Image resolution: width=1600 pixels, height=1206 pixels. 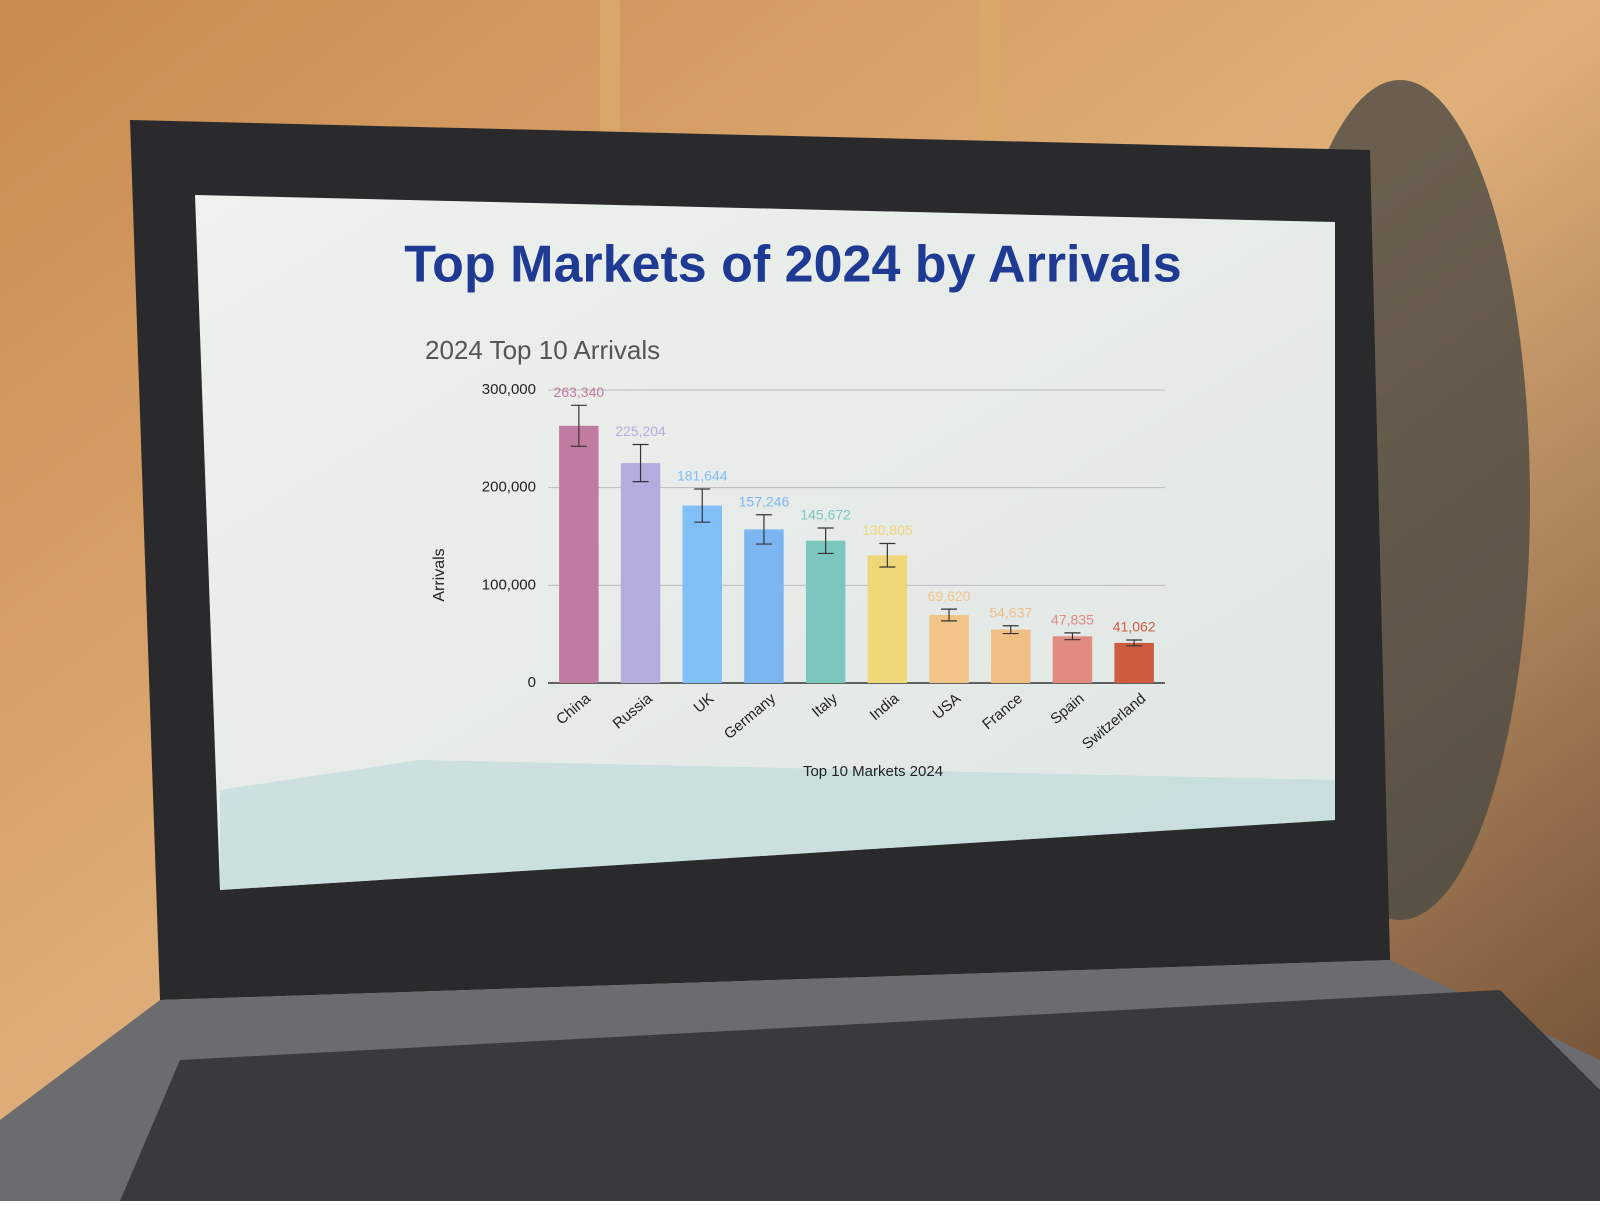 What do you see at coordinates (1072, 620) in the screenshot?
I see `value-label: 47,835` at bounding box center [1072, 620].